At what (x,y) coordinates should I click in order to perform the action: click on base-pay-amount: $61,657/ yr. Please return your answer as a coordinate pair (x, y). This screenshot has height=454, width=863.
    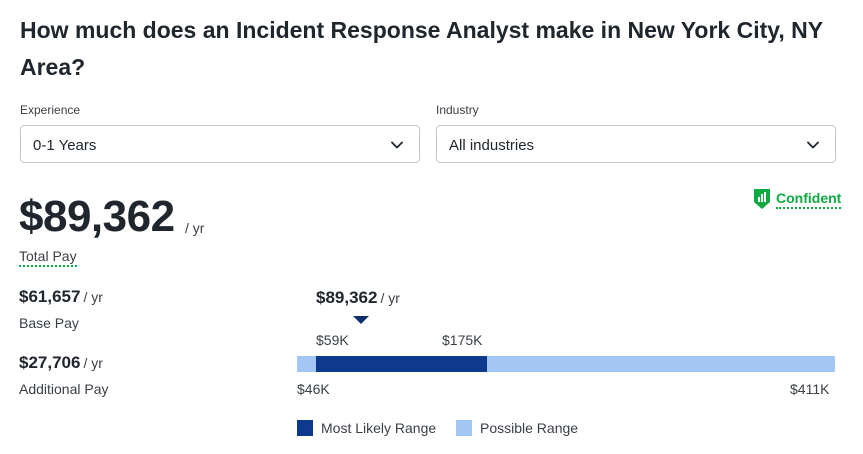
    Looking at the image, I should click on (61, 297).